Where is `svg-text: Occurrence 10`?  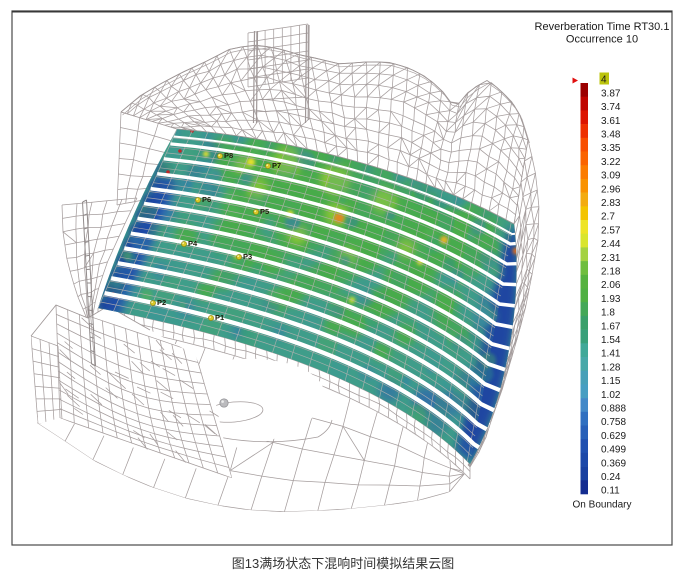 svg-text: Occurrence 10 is located at coordinates (602, 40).